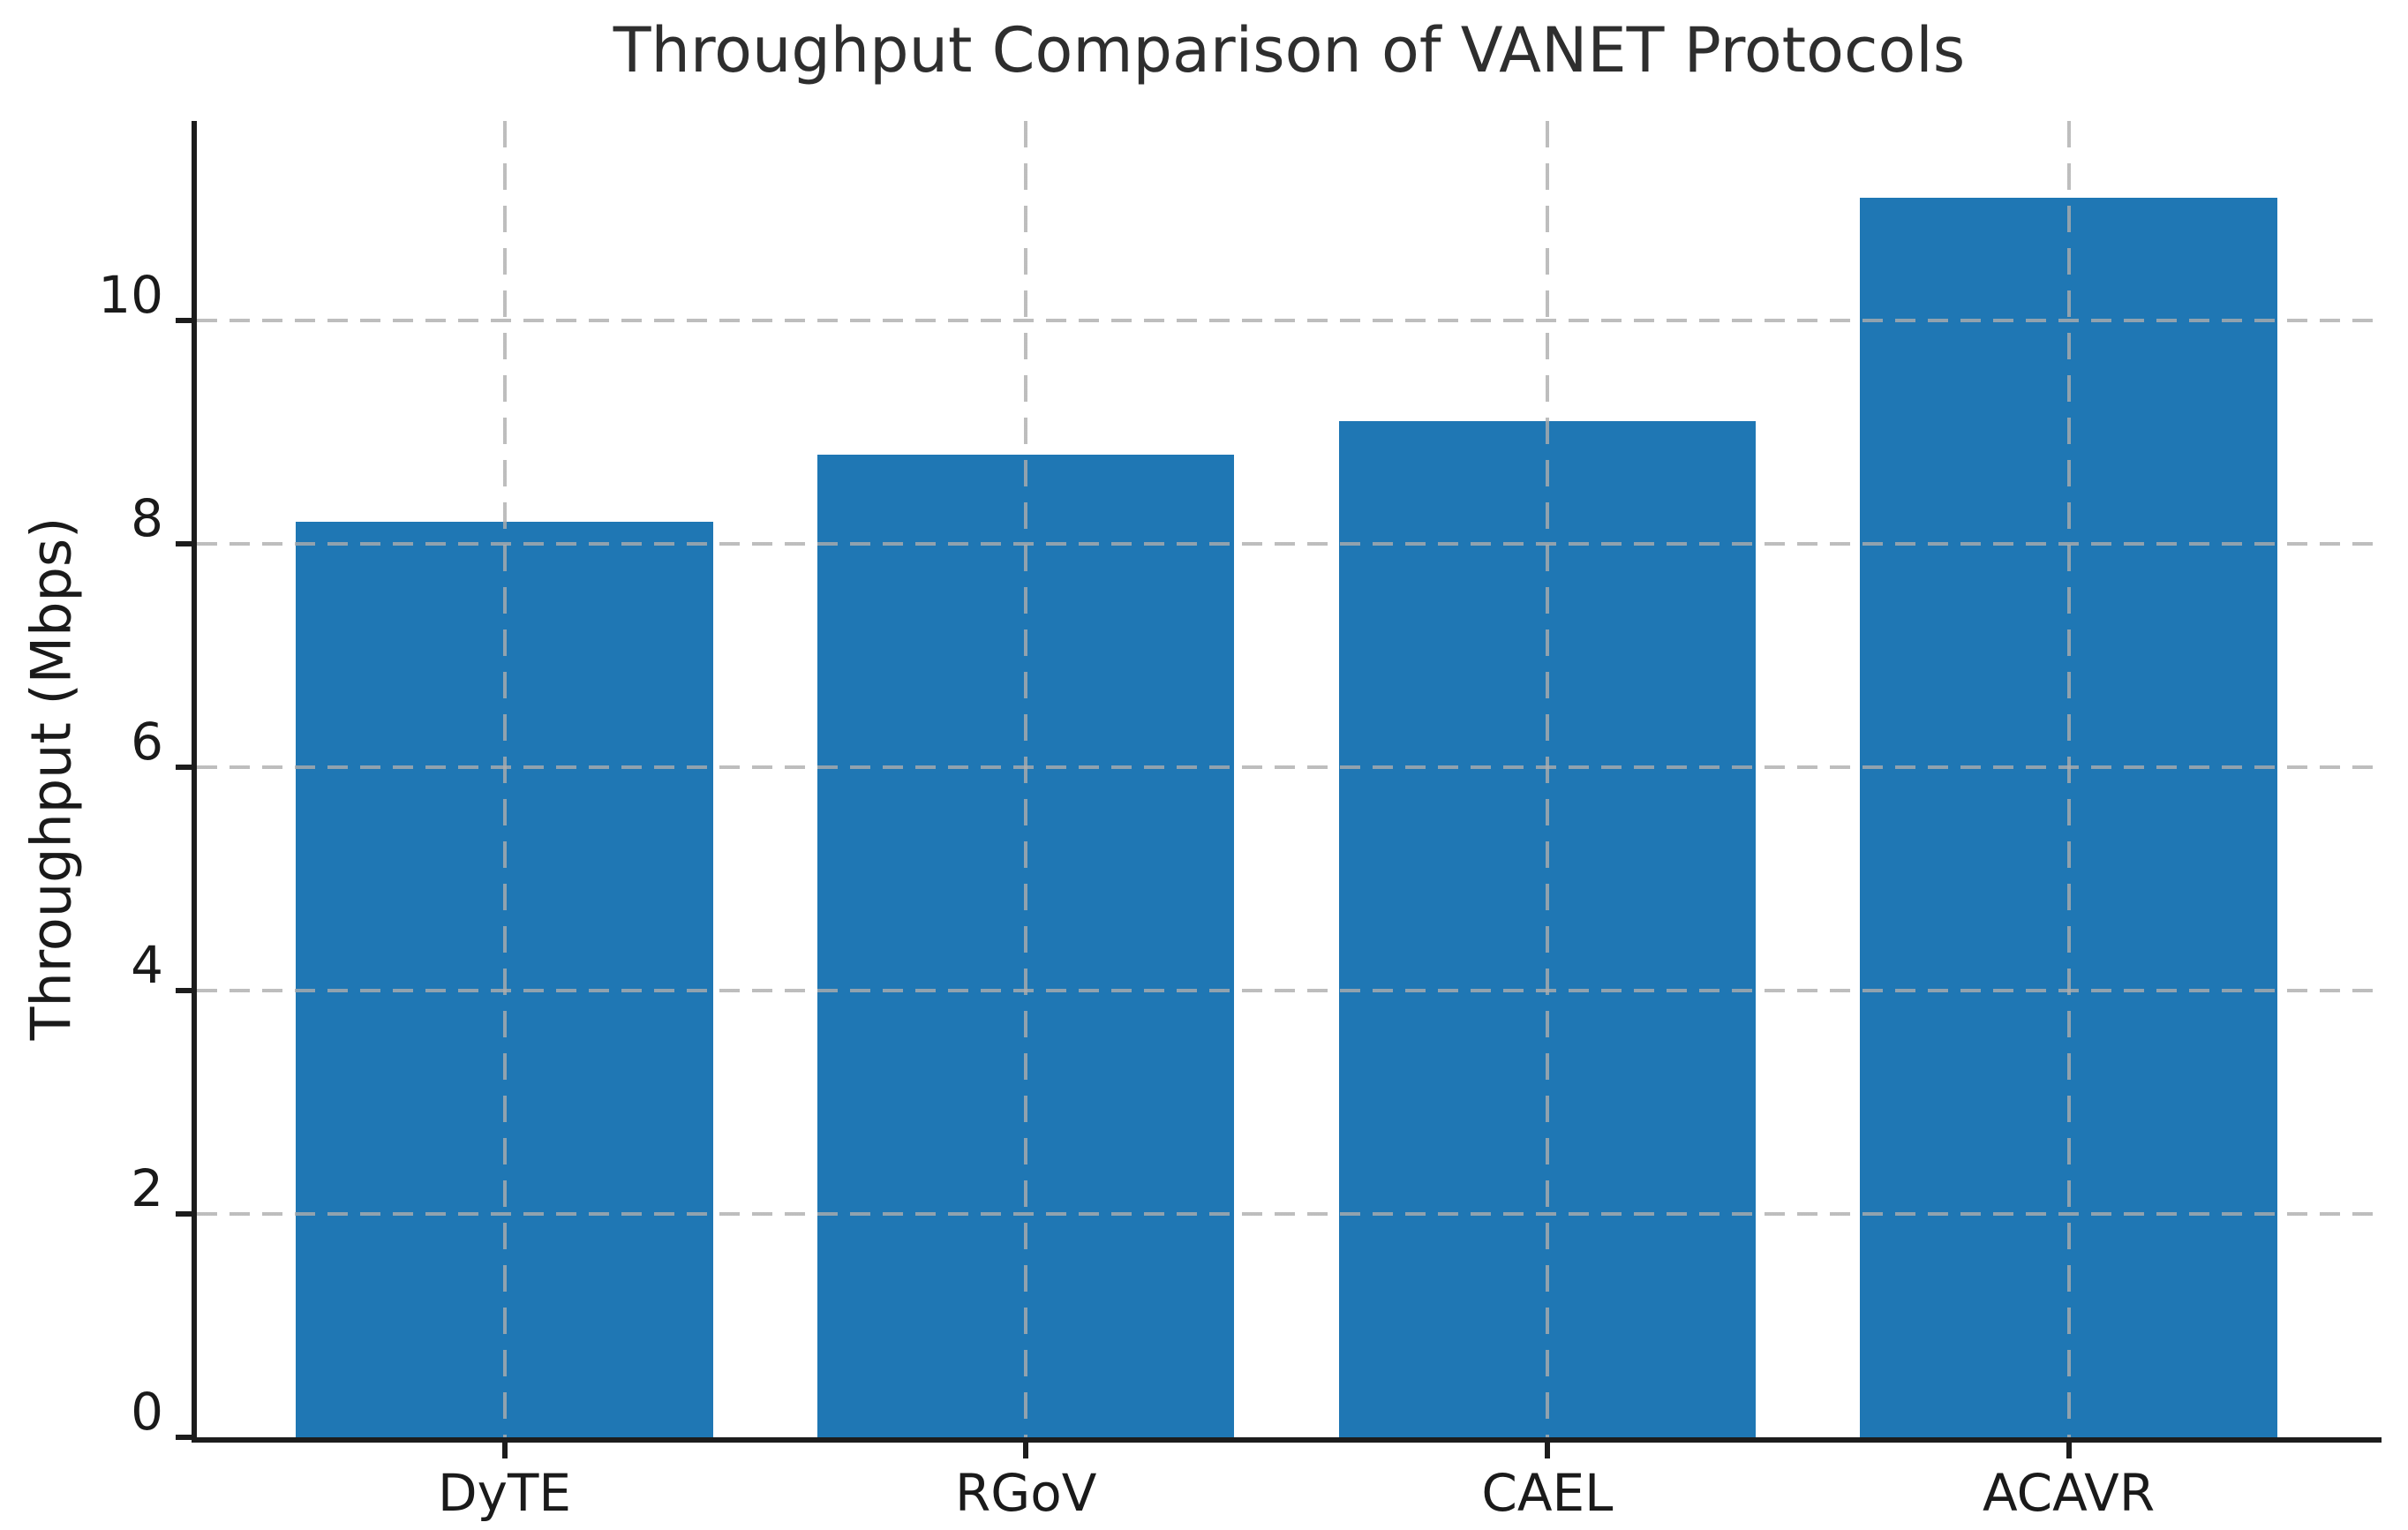 This screenshot has width=2408, height=1530. What do you see at coordinates (2069, 1493) in the screenshot?
I see `x-tick-label-acavr: ACAVR` at bounding box center [2069, 1493].